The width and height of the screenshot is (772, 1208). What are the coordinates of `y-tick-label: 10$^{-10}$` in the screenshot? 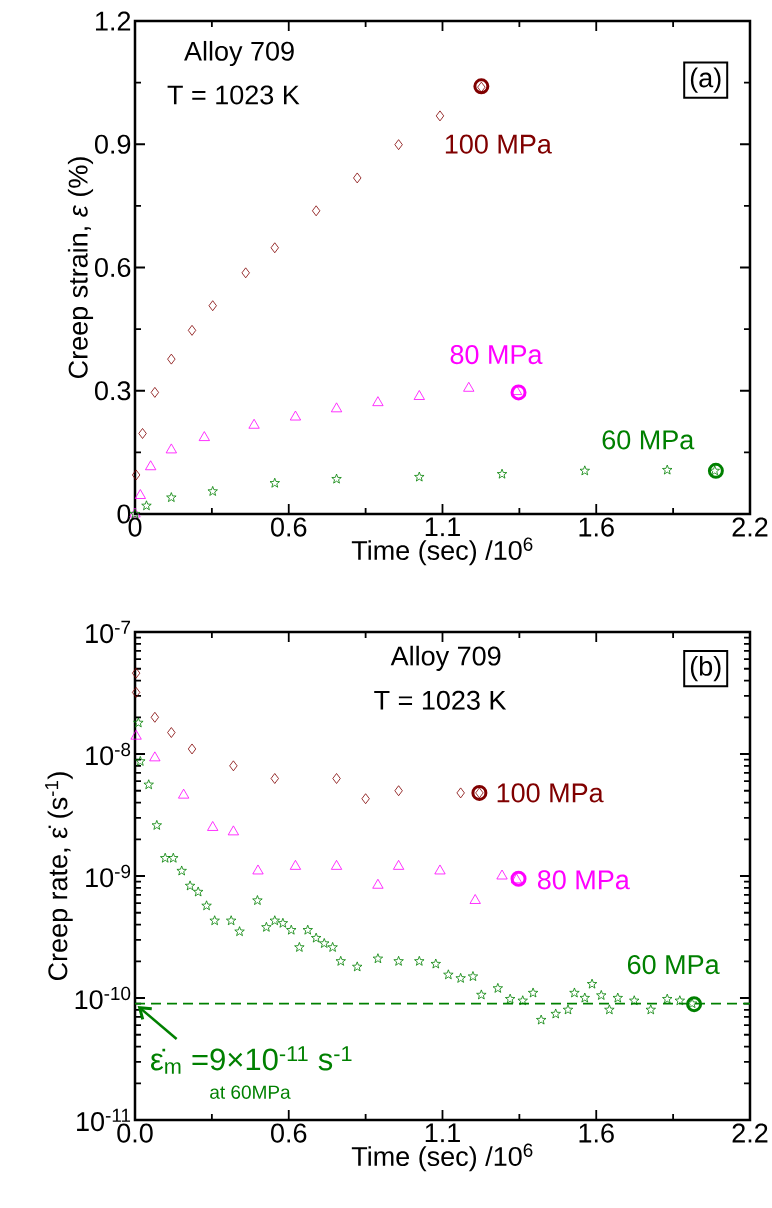 It's located at (103, 998).